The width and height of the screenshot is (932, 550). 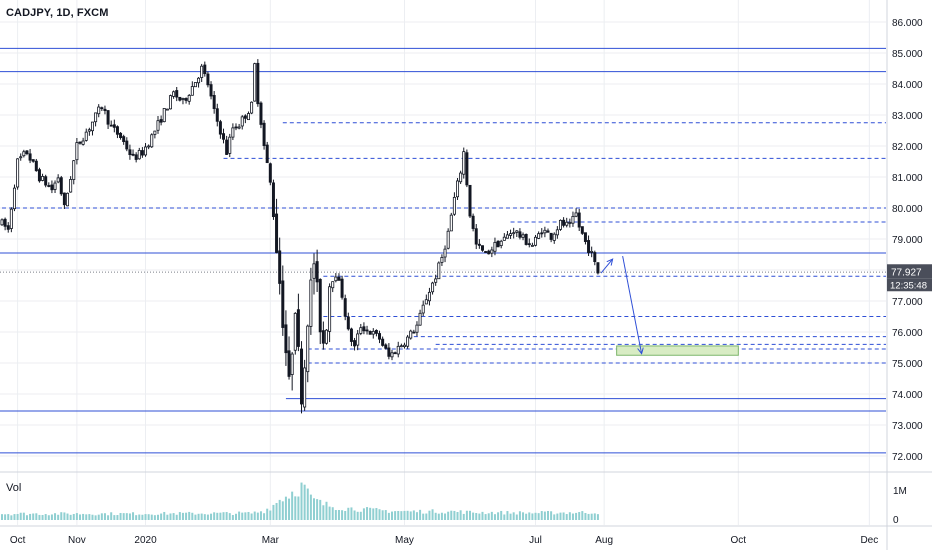 I want to click on price-tick-label: 83.000, so click(x=907, y=116).